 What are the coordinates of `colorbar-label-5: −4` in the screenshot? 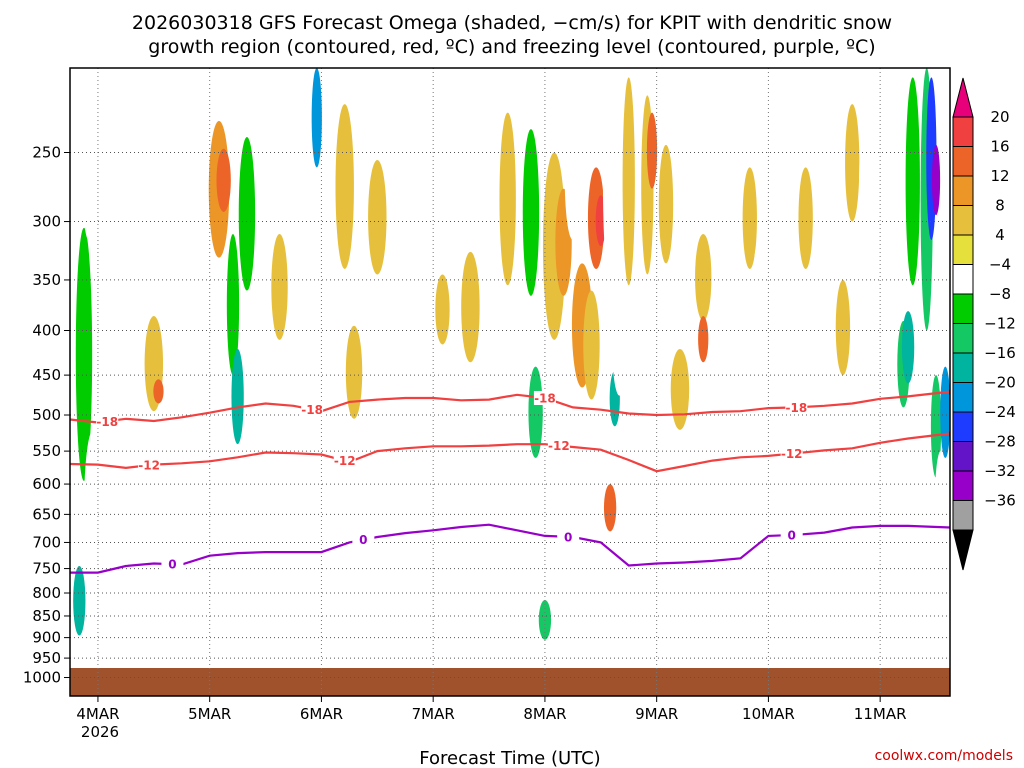 It's located at (1000, 265).